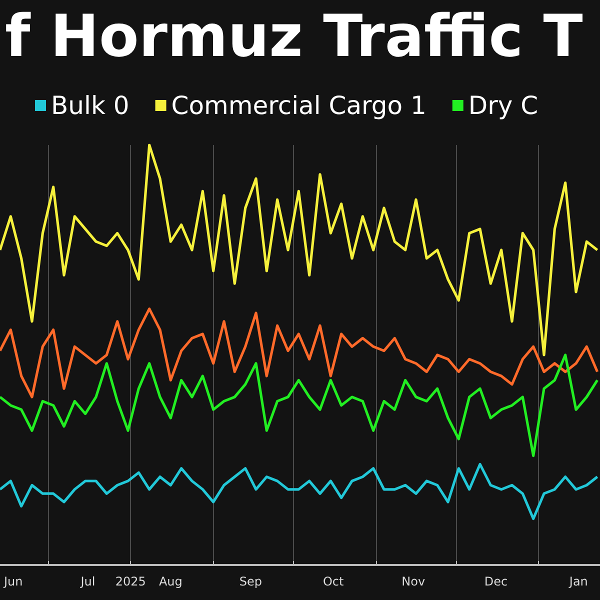  Describe the element at coordinates (88, 581) in the screenshot. I see `x-tick-label: Jul` at that location.